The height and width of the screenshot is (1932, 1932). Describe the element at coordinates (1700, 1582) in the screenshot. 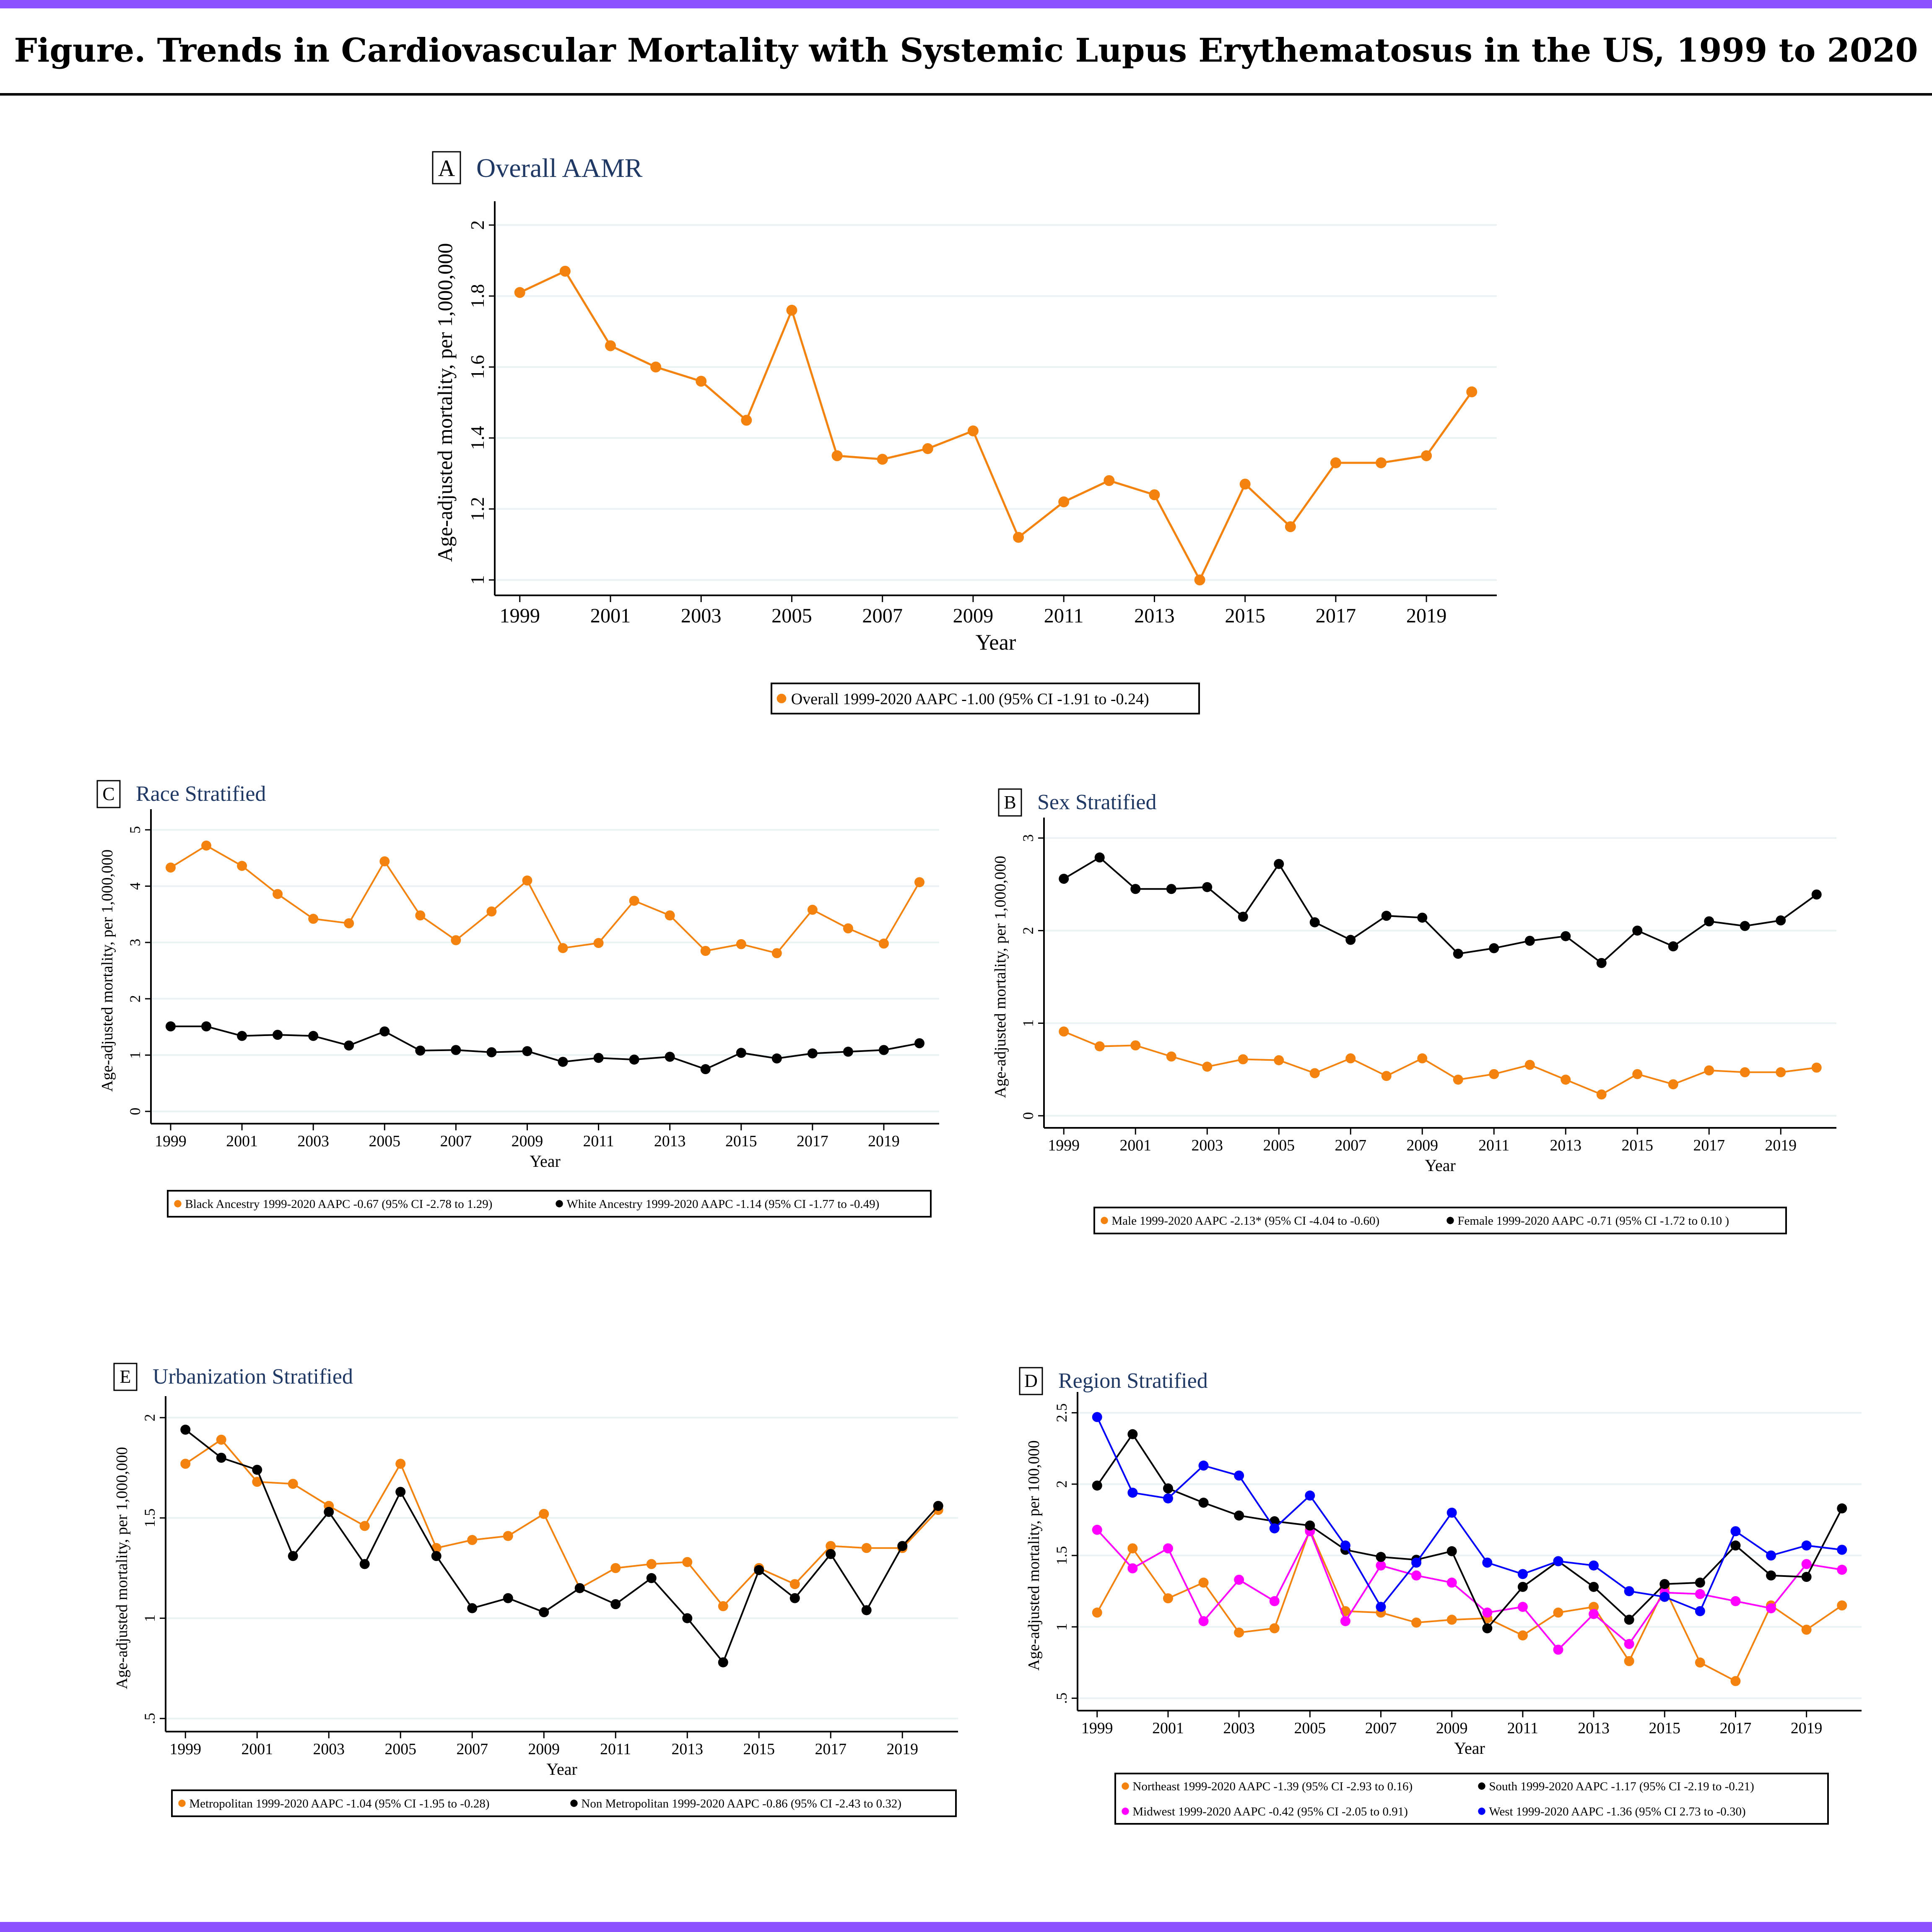

I see `data-point: 2016: 1.31` at that location.